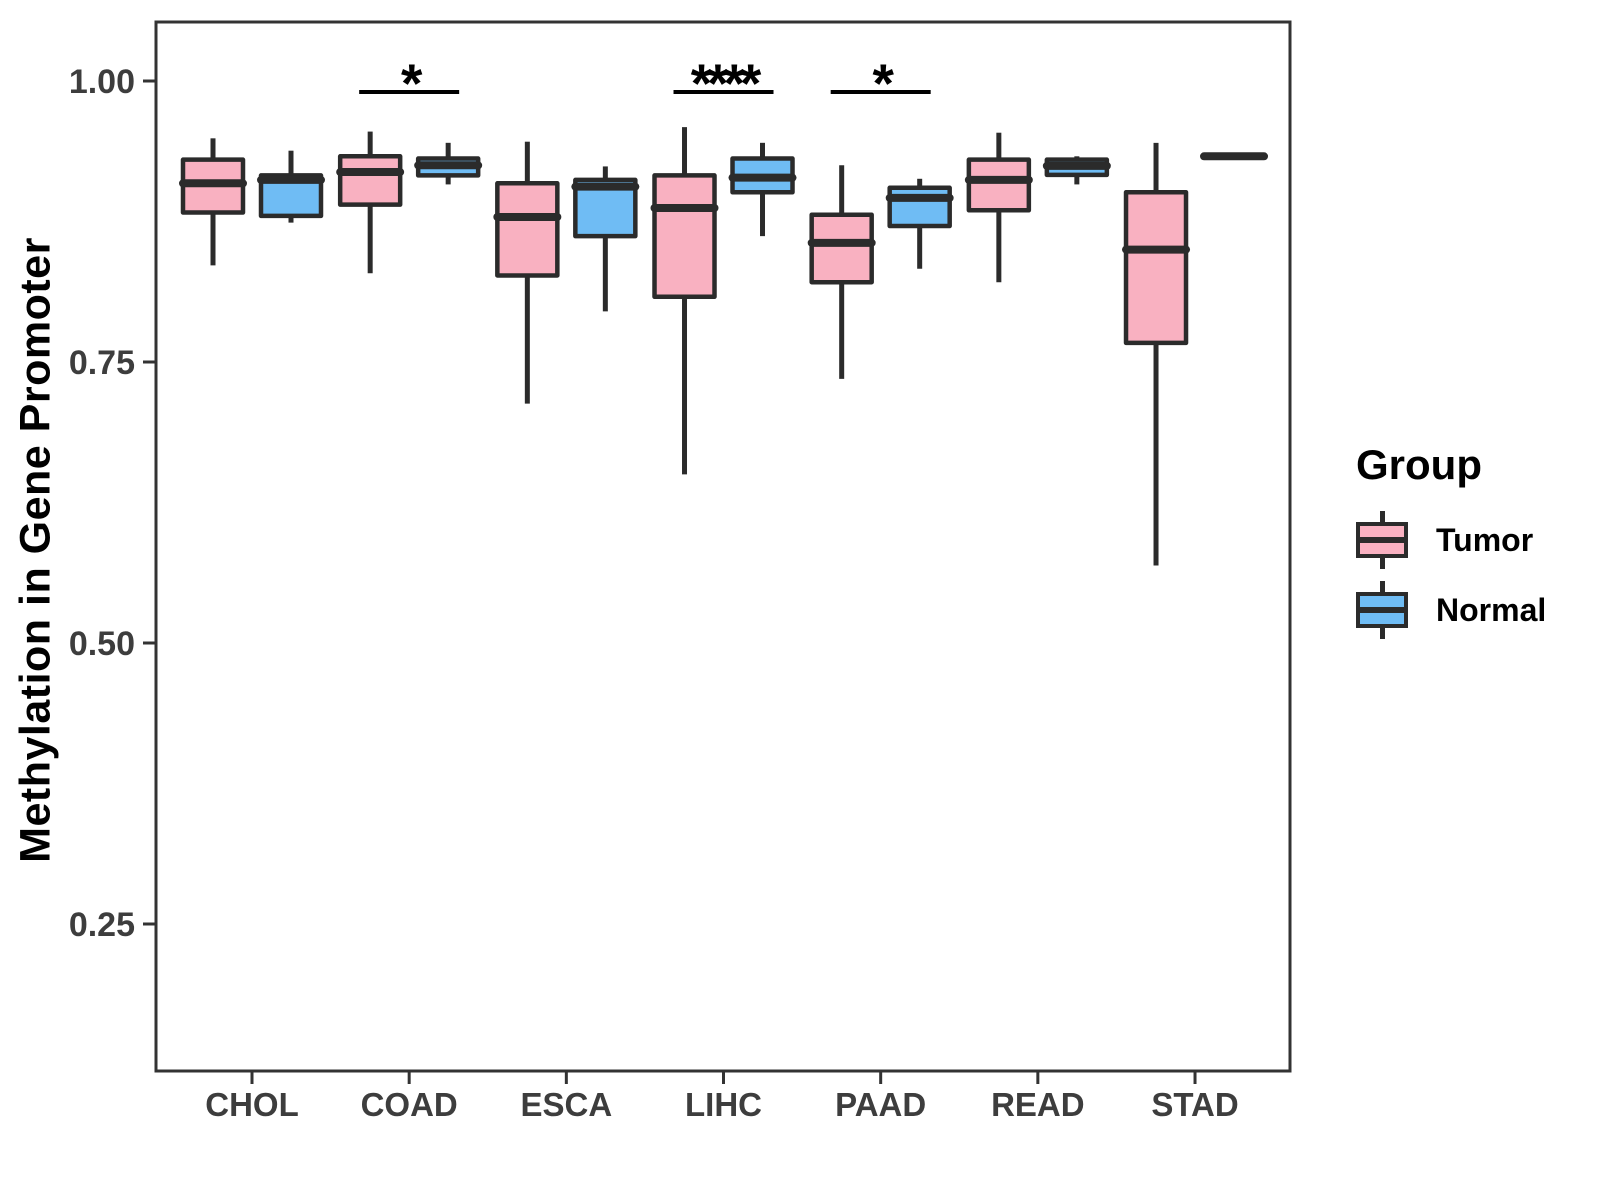 The width and height of the screenshot is (1600, 1200). I want to click on legend-title: Group, so click(1419, 464).